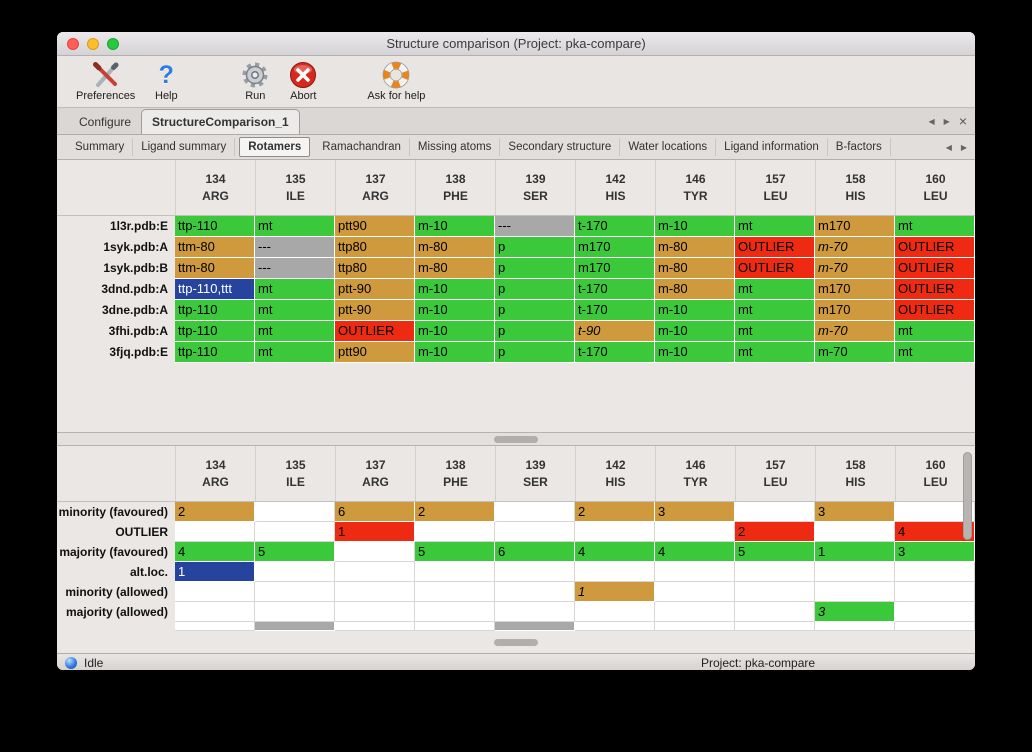 This screenshot has width=1032, height=752. What do you see at coordinates (931, 121) in the screenshot?
I see `tab-prev-icon: ◀` at bounding box center [931, 121].